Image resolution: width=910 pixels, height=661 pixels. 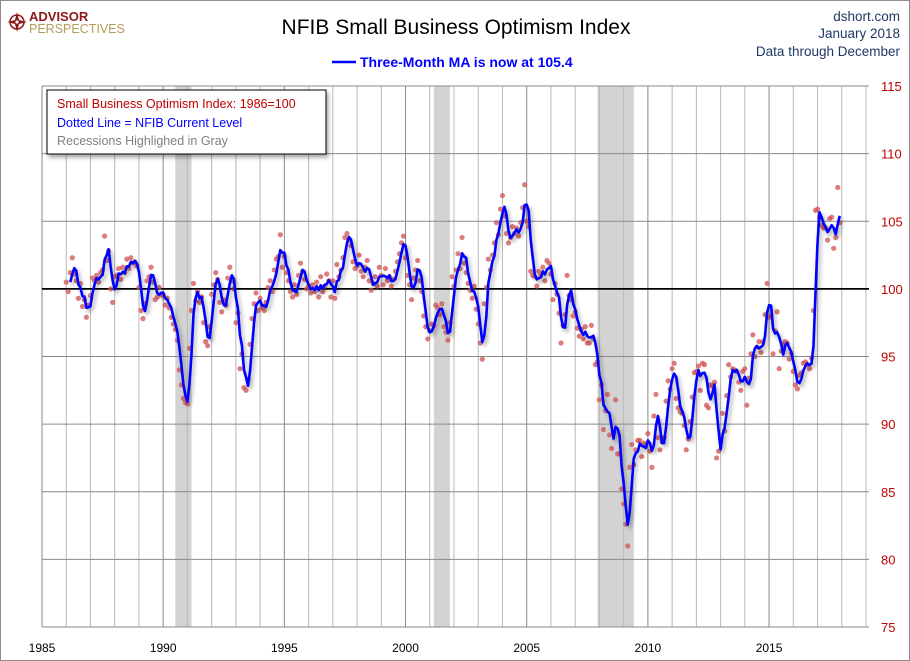 What do you see at coordinates (892, 221) in the screenshot?
I see `y-tick-label: 105` at bounding box center [892, 221].